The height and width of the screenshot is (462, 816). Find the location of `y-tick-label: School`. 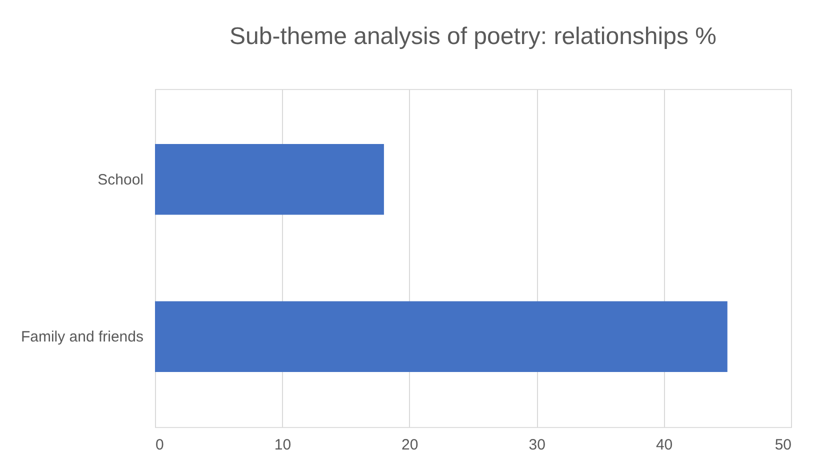

y-tick-label: School is located at coordinates (121, 179).